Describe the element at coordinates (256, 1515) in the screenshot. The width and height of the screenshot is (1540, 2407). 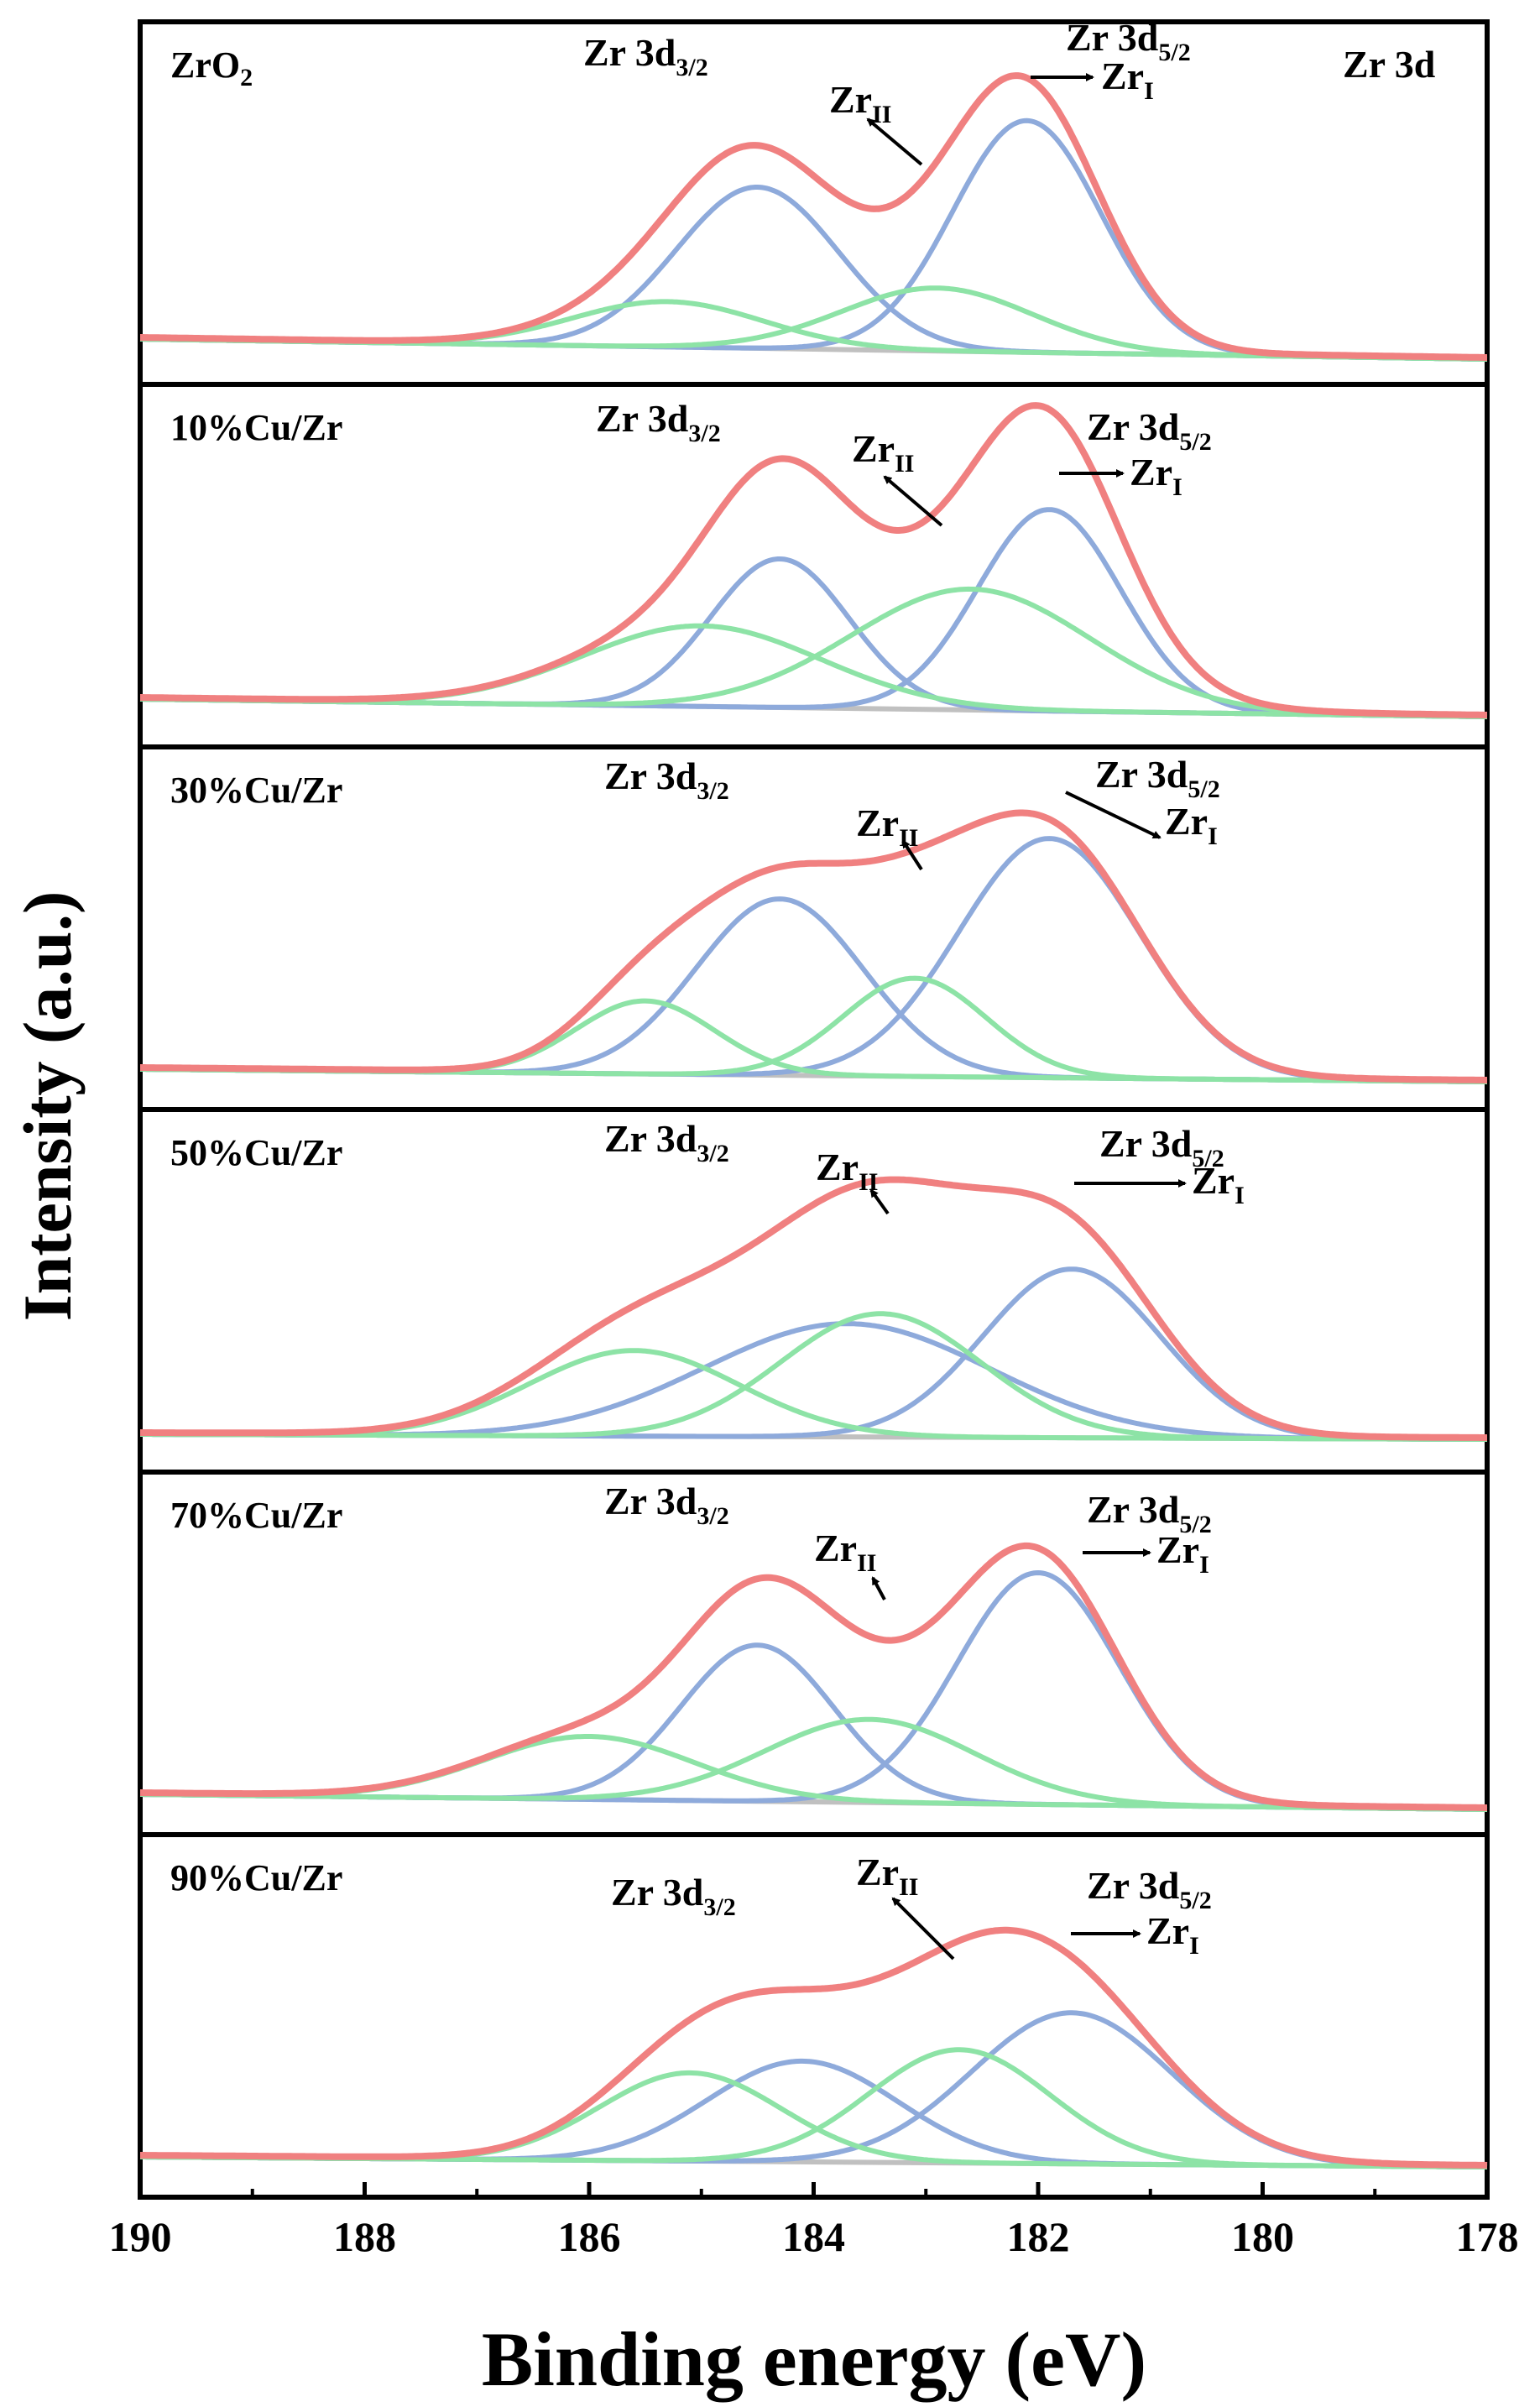
I see `sample-label: 70%Cu/Zr` at that location.